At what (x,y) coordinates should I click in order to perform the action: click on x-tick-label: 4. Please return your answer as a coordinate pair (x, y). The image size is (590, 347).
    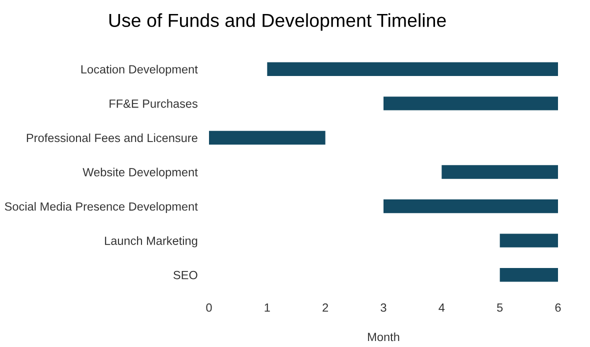
    Looking at the image, I should click on (441, 308).